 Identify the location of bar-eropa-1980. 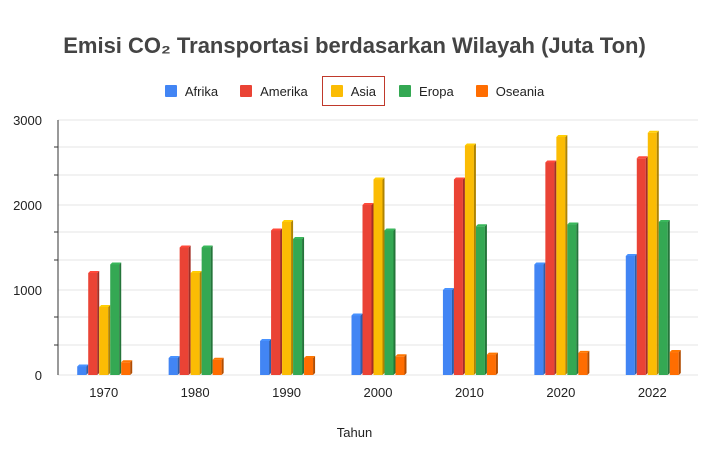
(206, 311).